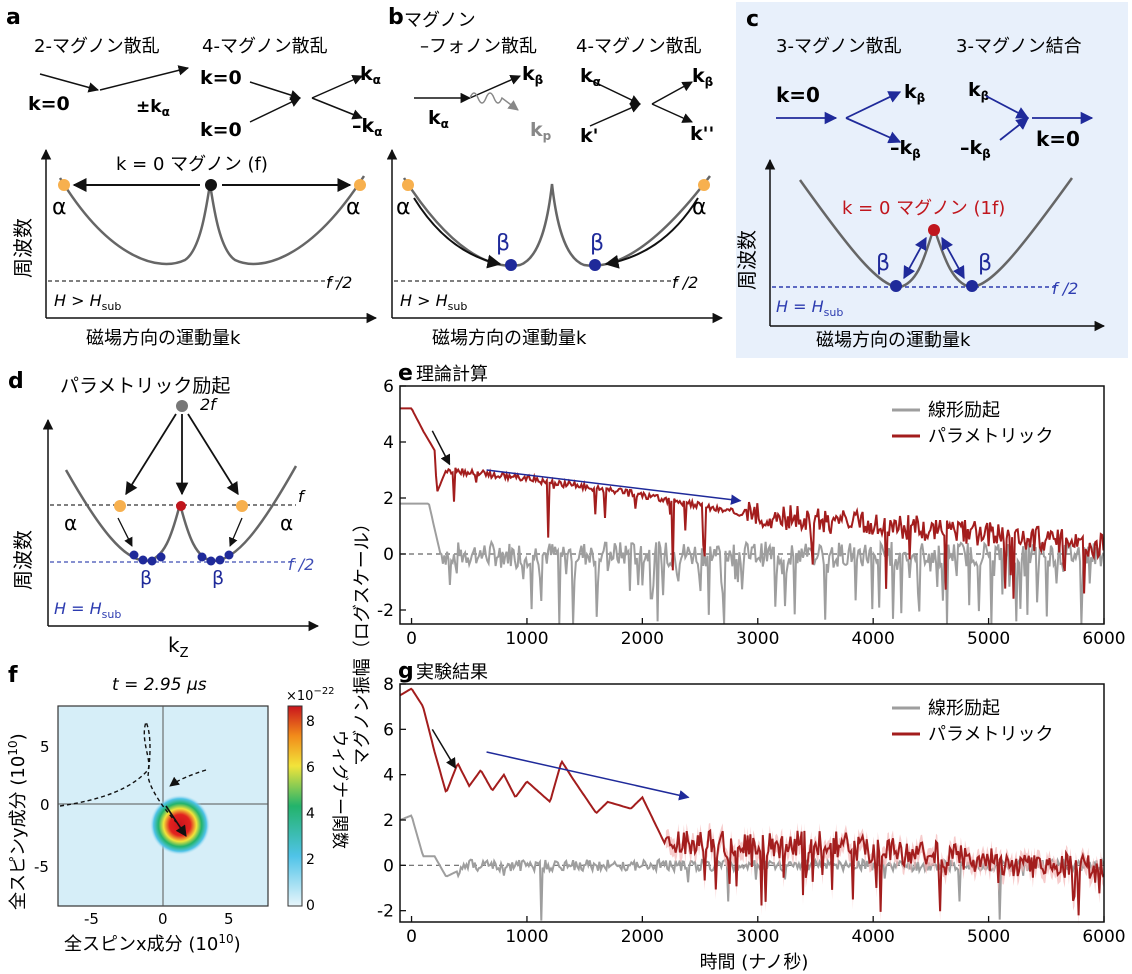  What do you see at coordinates (118, 771) in the screenshot?
I see `trajectory` at bounding box center [118, 771].